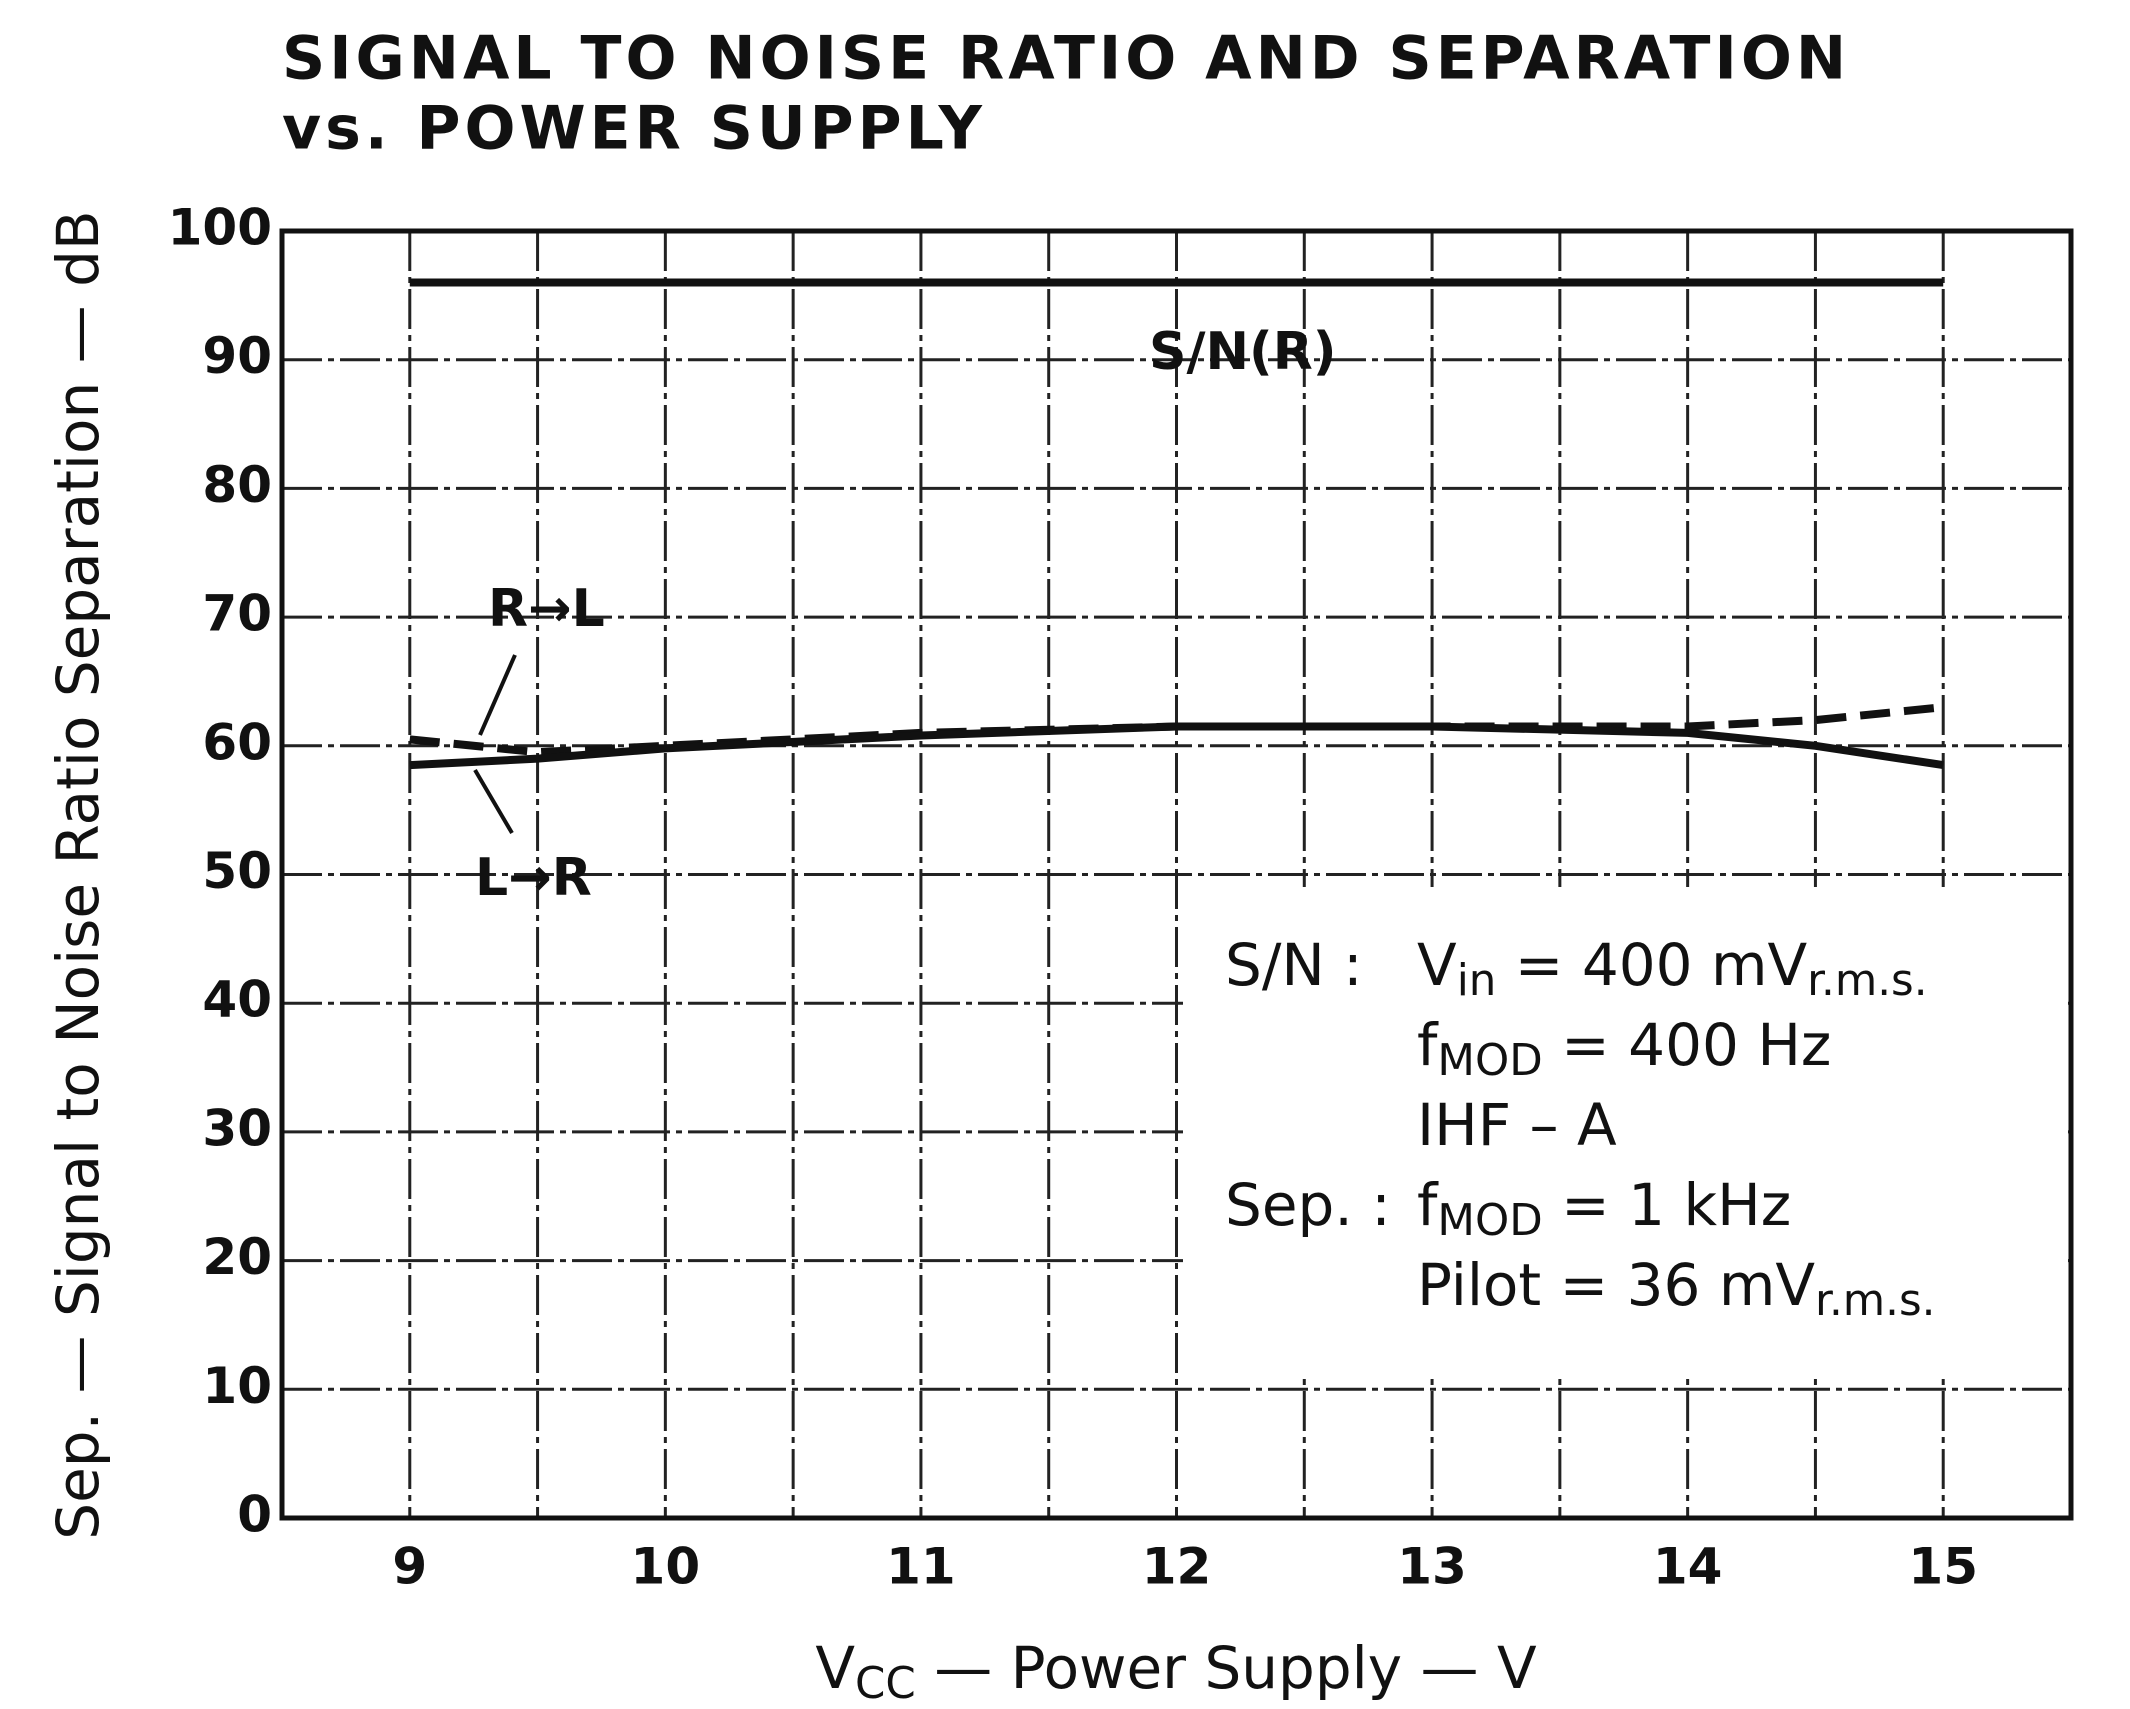 The image size is (2130, 1709). I want to click on note-line: IHF – A, so click(1517, 1125).